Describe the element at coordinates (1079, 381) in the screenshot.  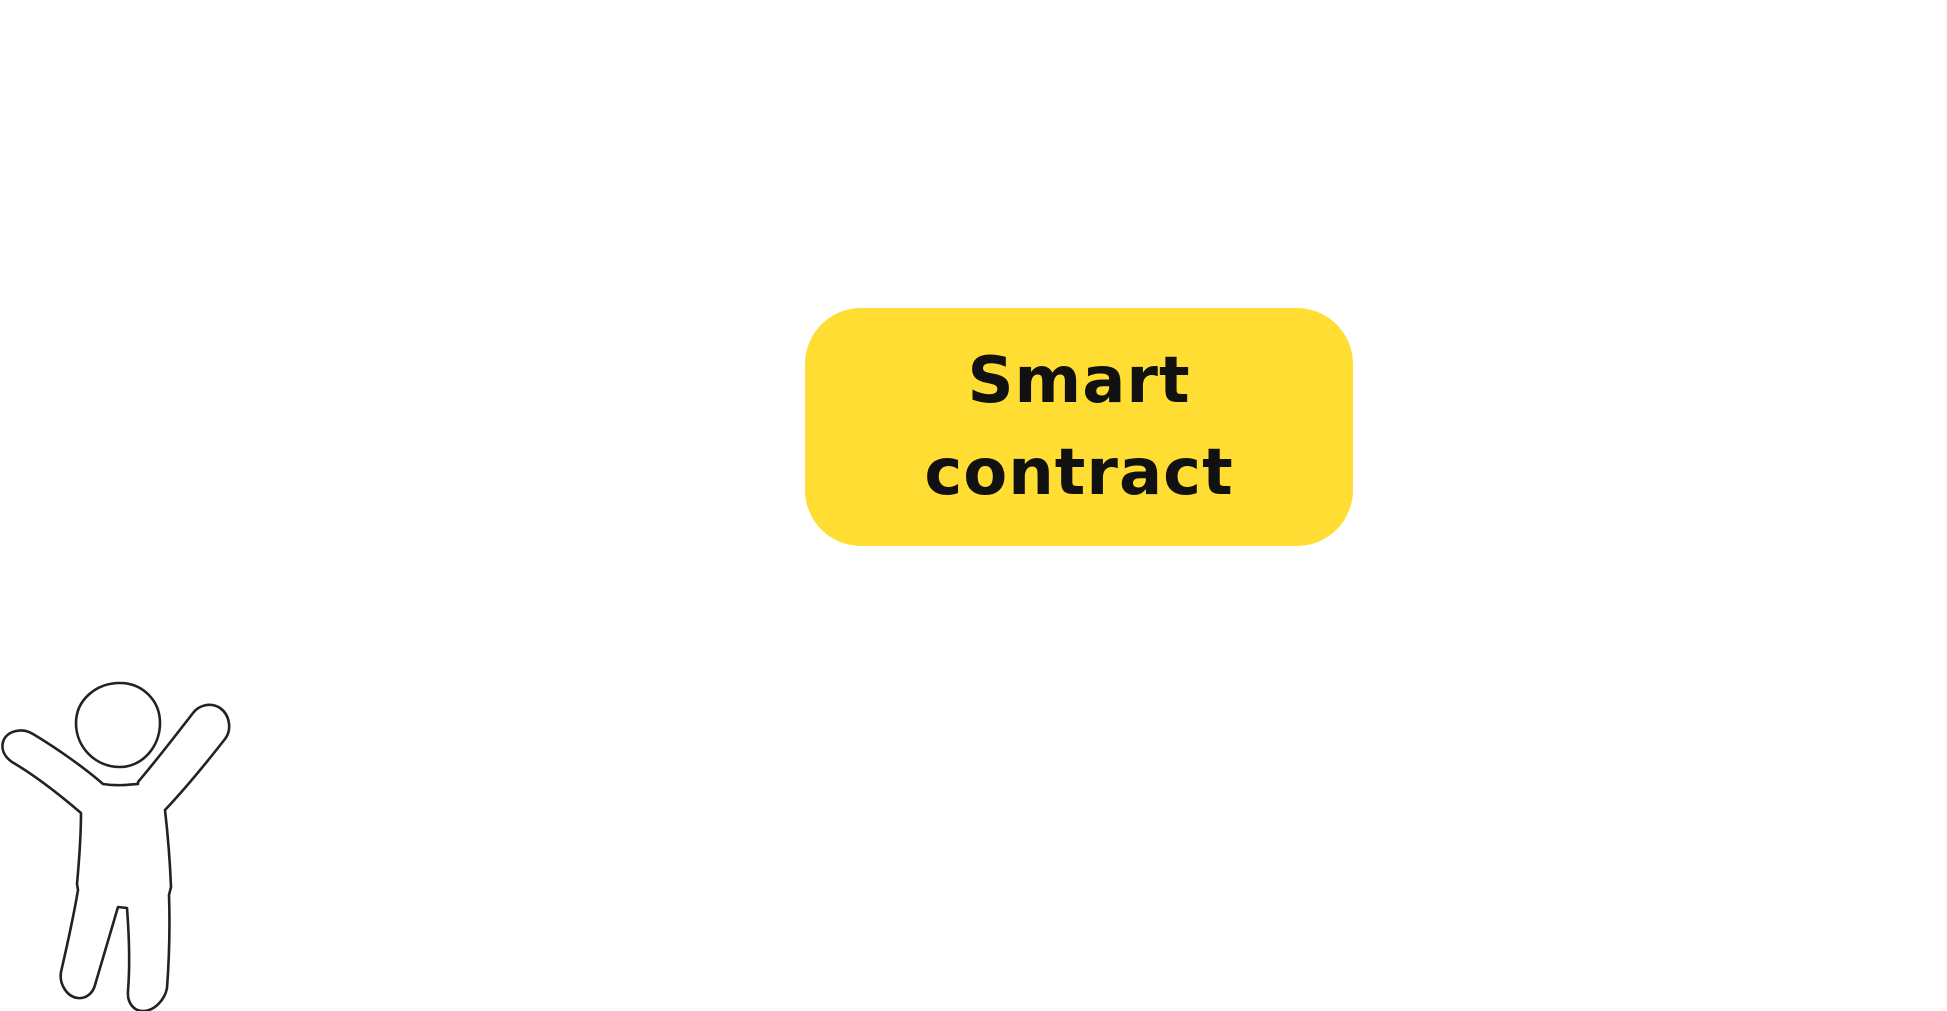
I see `smart-contract-label-line1: Smart` at that location.